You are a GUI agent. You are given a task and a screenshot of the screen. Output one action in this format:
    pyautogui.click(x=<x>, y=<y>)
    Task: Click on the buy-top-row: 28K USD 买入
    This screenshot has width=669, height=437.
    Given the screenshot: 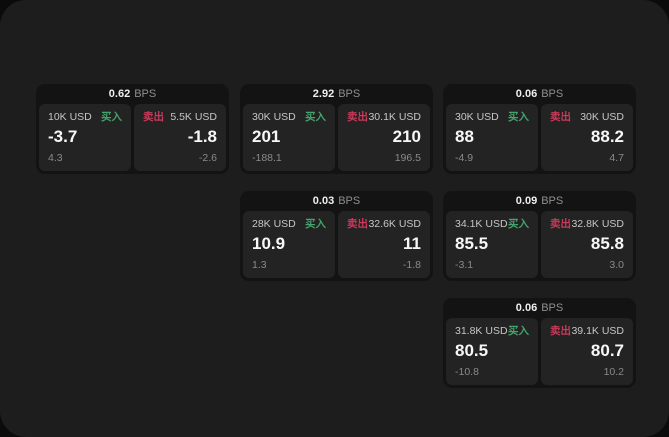 What is the action you would take?
    pyautogui.click(x=289, y=224)
    